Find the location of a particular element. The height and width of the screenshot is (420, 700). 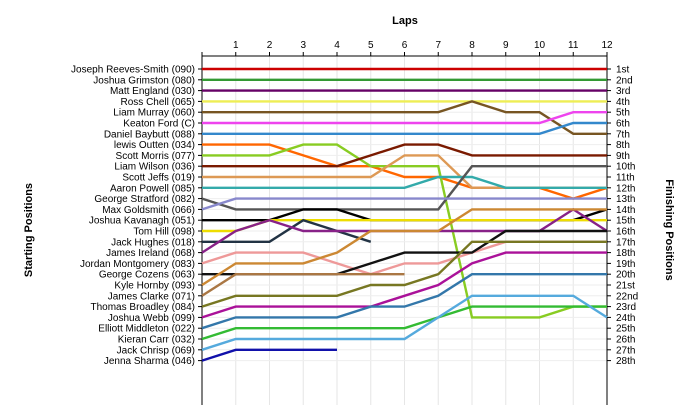

x-tick-label: 8 is located at coordinates (472, 45).